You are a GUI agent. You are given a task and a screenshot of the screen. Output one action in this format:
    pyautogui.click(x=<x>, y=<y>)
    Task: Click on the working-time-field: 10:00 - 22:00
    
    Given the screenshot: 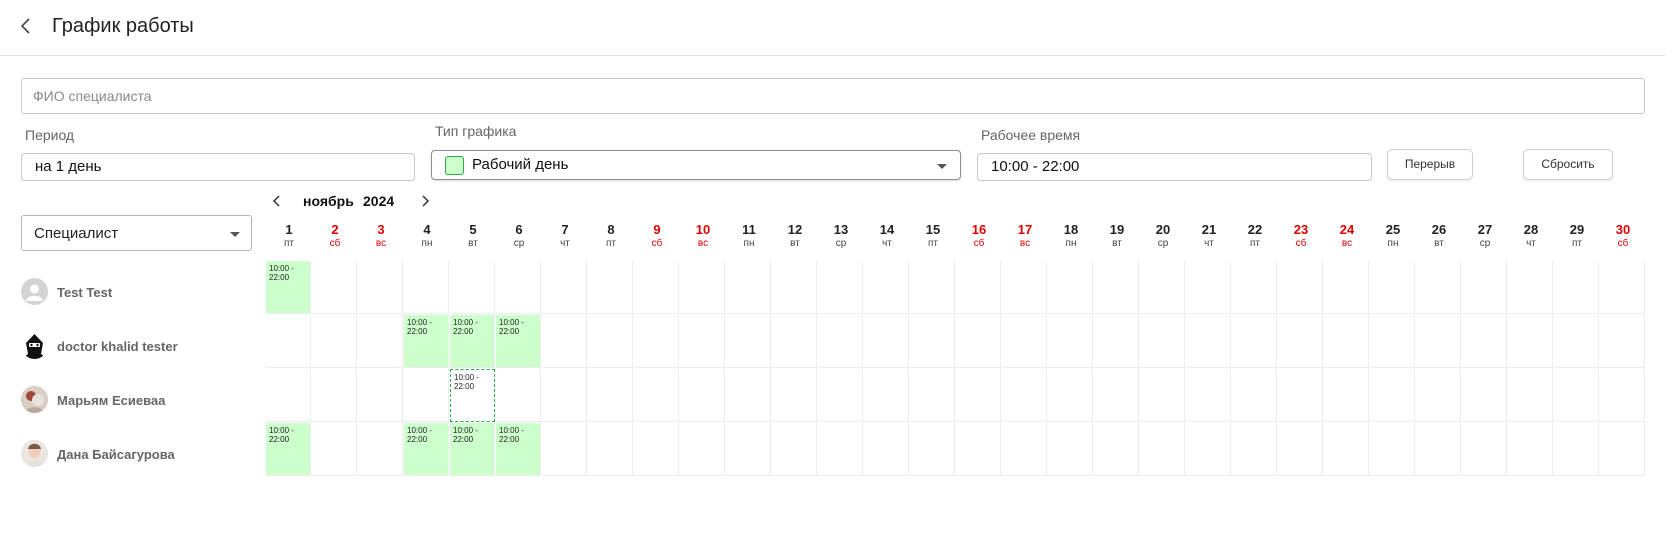 What is the action you would take?
    pyautogui.click(x=1174, y=167)
    